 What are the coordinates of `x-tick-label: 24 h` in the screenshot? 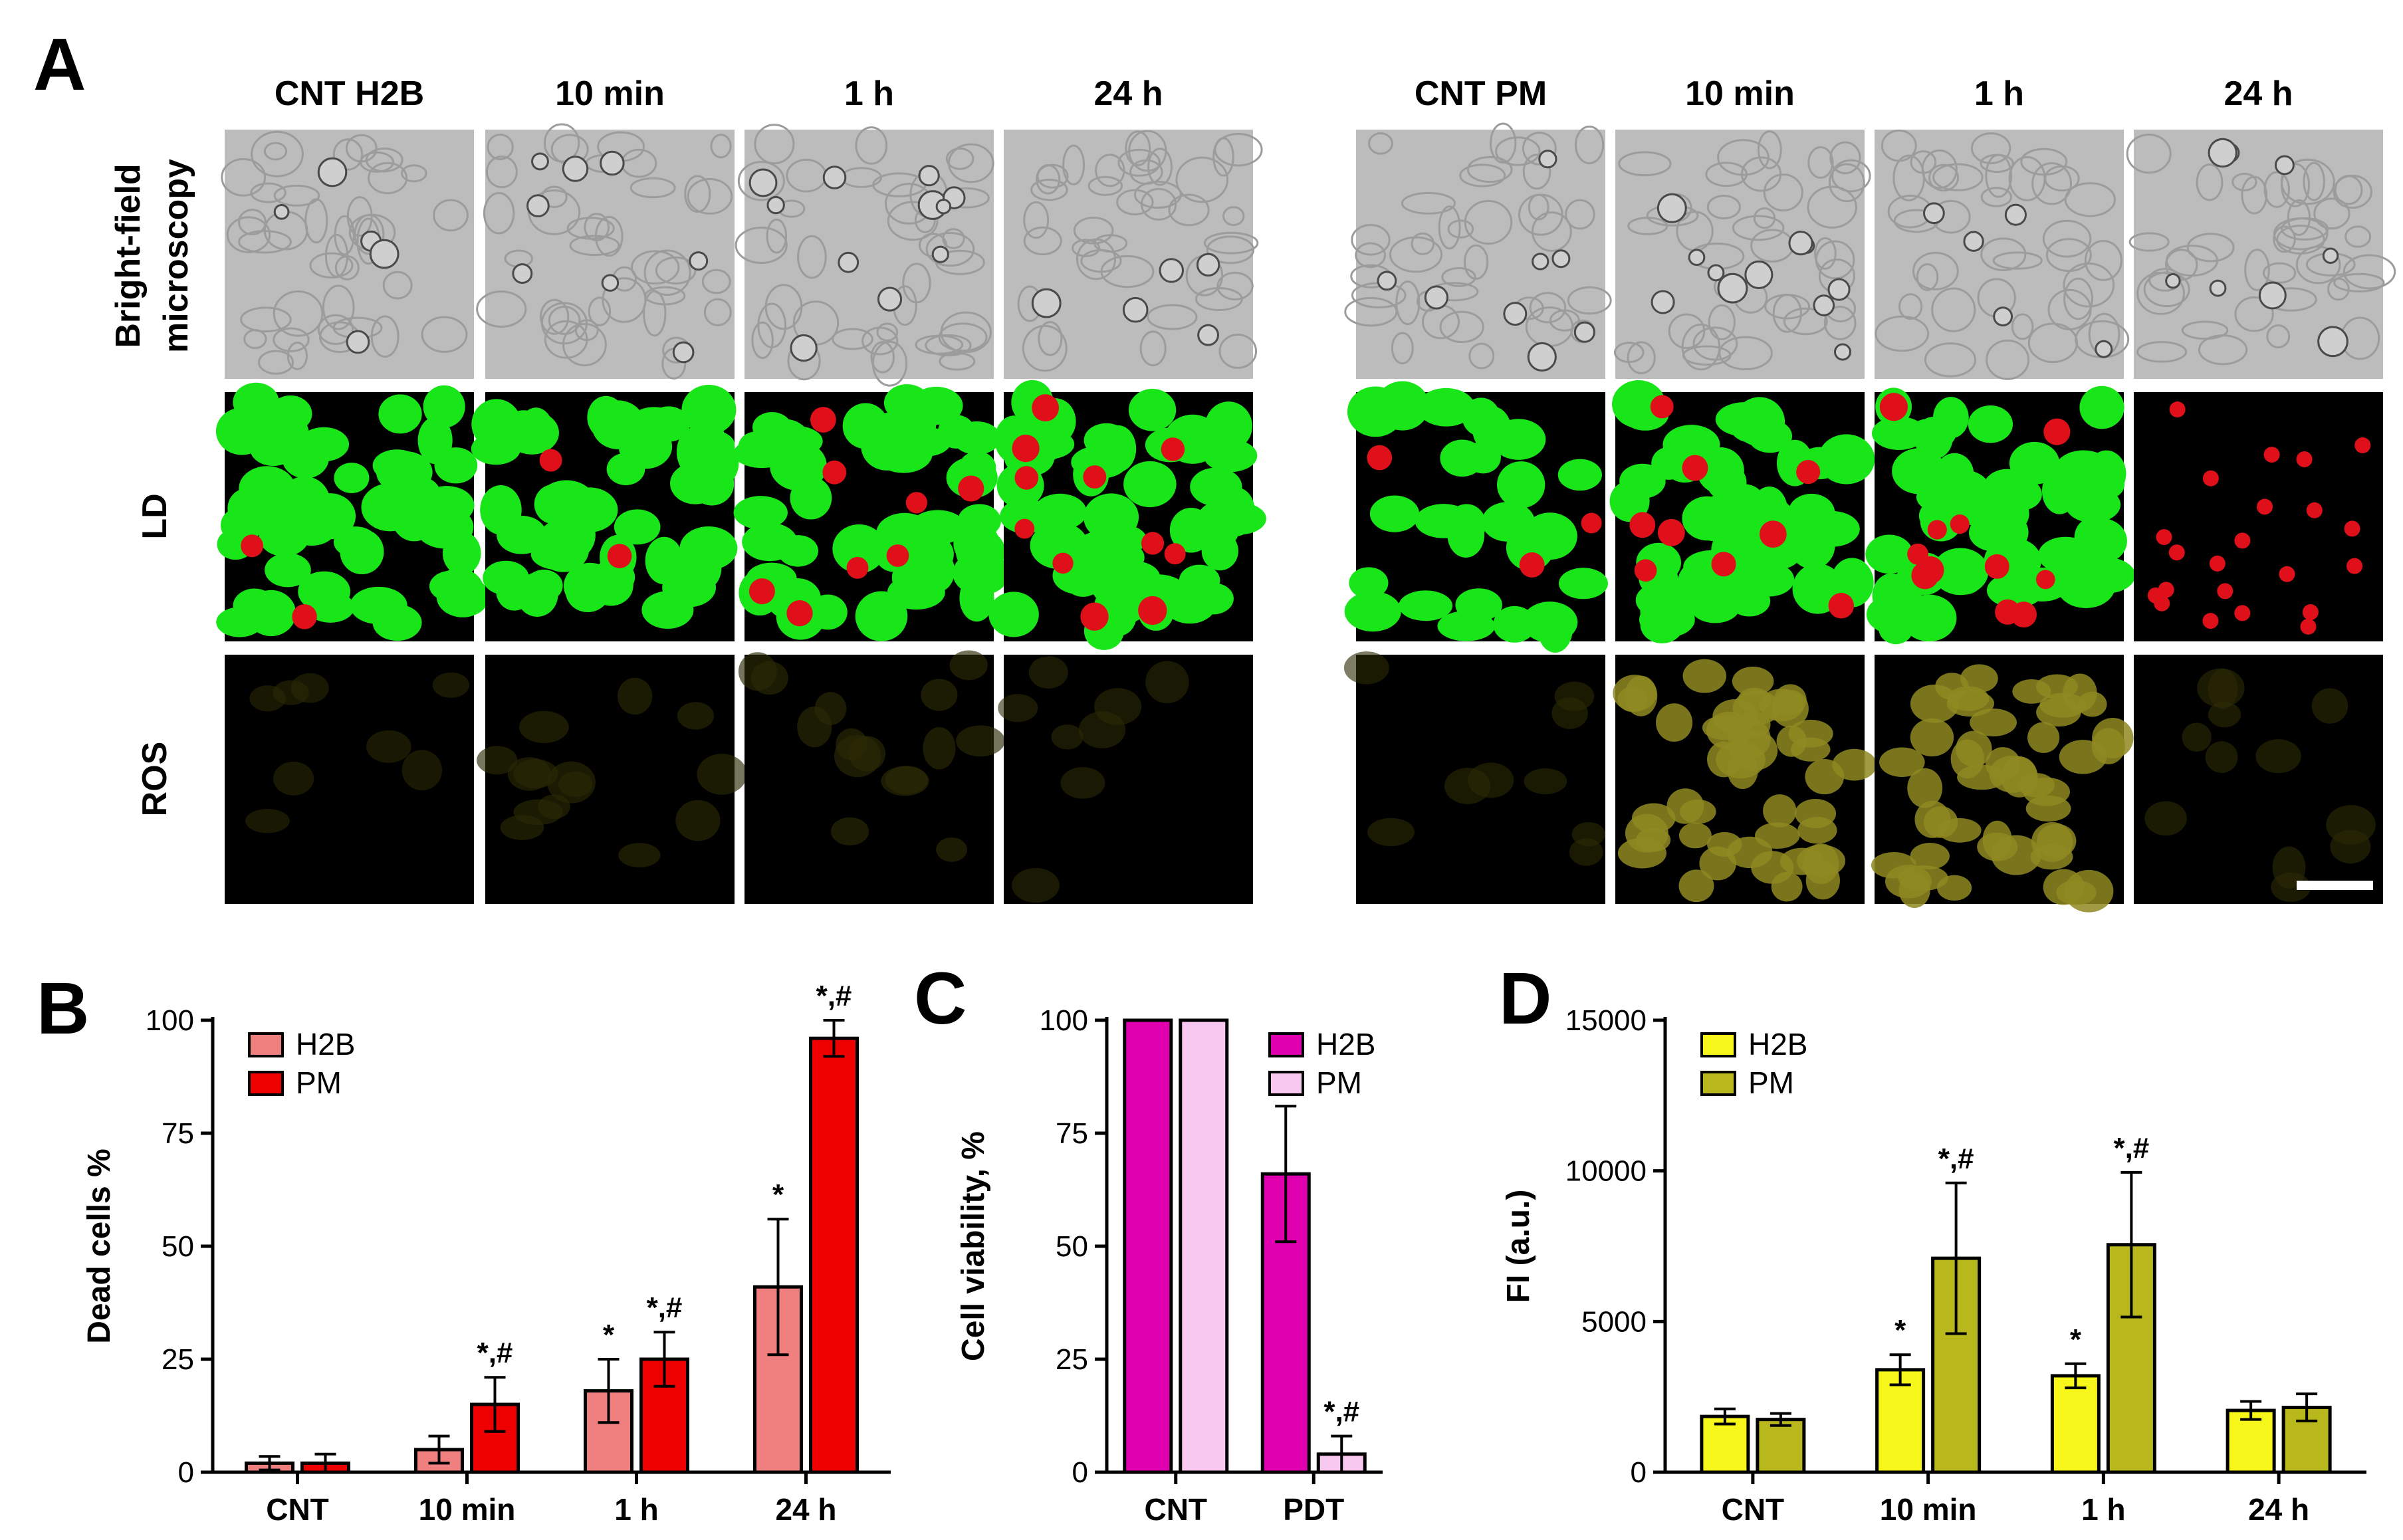 It's located at (805, 1510).